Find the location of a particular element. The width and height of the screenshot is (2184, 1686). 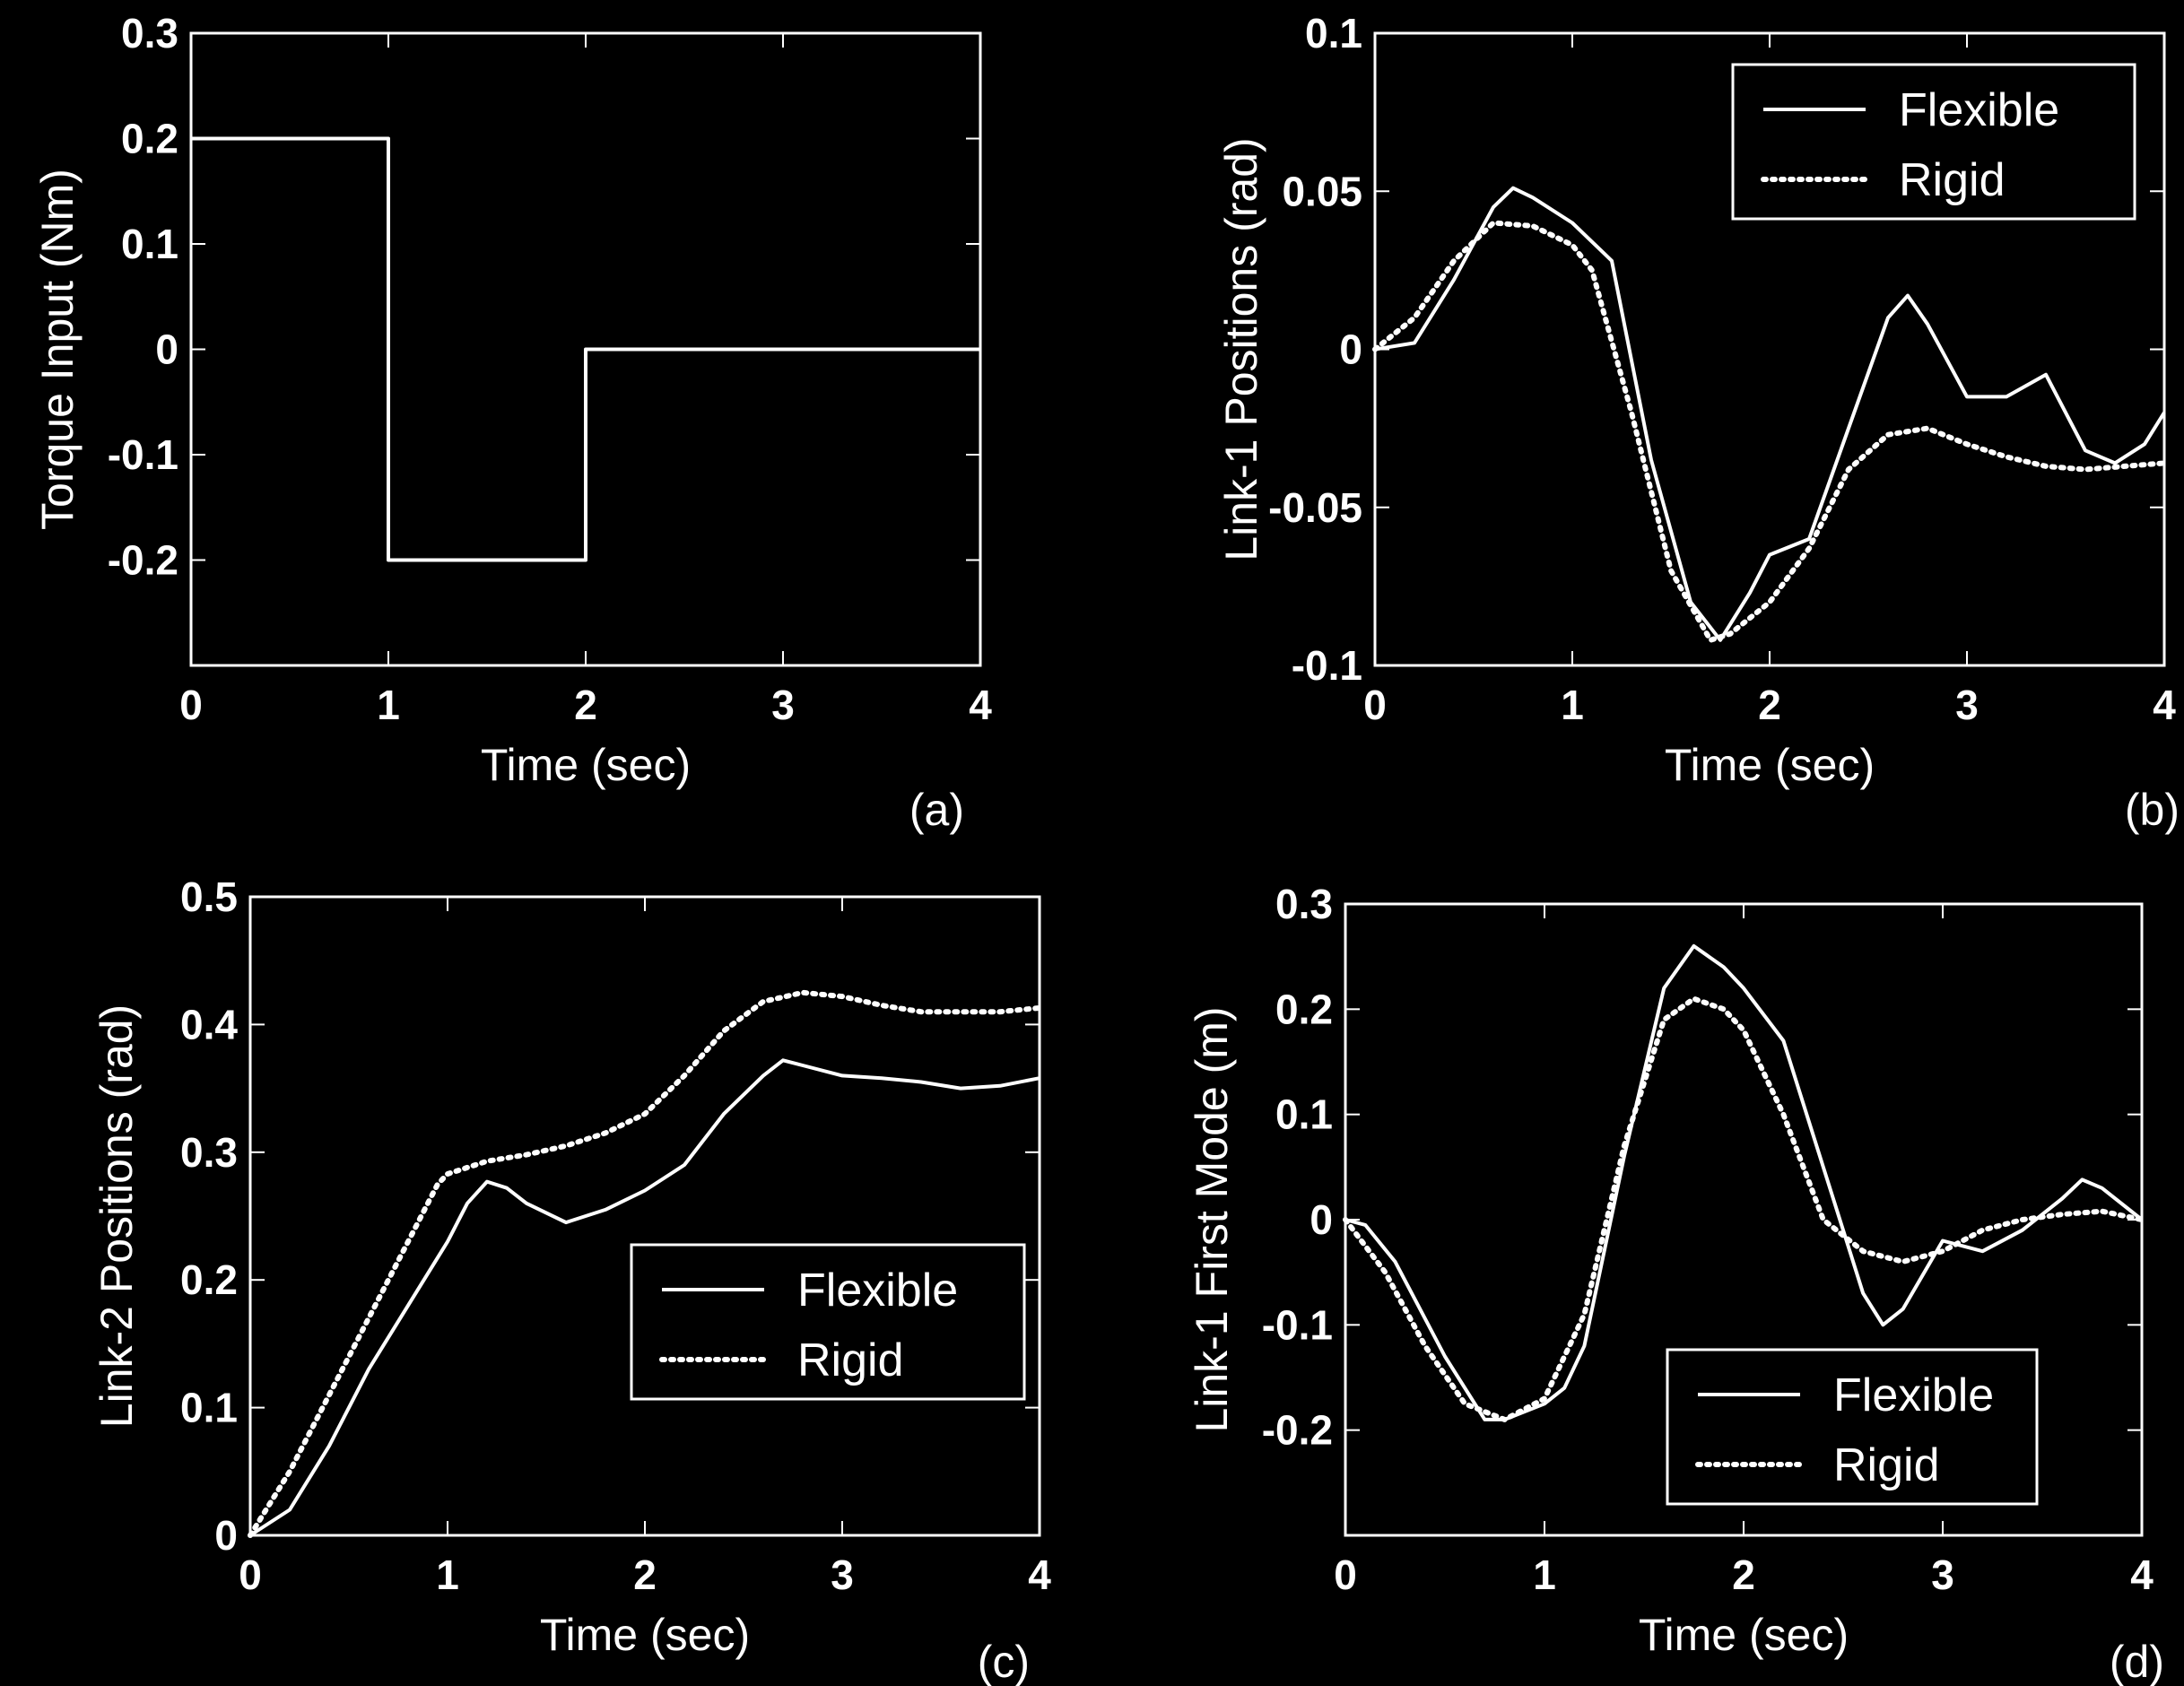

panel-d-ytick-label: 0.1 is located at coordinates (1304, 1114).